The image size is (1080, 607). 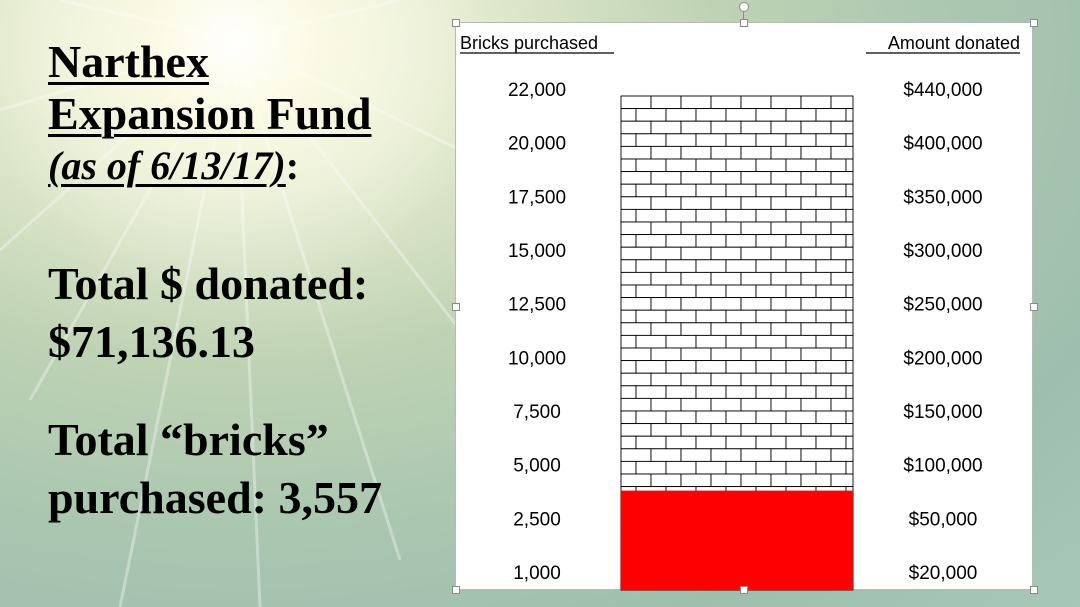 What do you see at coordinates (943, 519) in the screenshot?
I see `right-tick-label: $50,000` at bounding box center [943, 519].